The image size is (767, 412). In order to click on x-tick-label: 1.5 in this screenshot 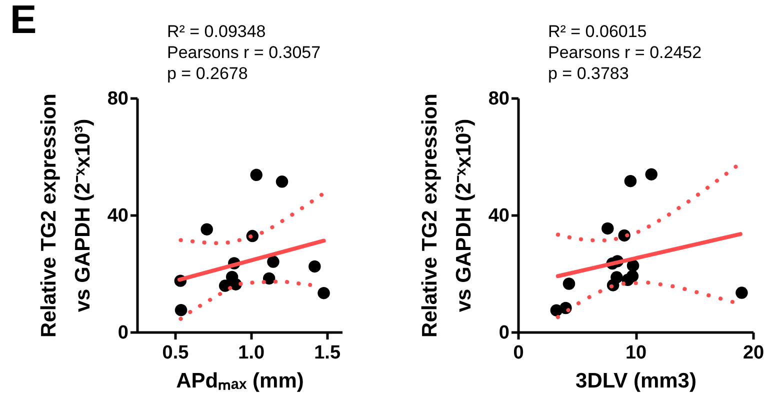, I will do `click(327, 353)`.